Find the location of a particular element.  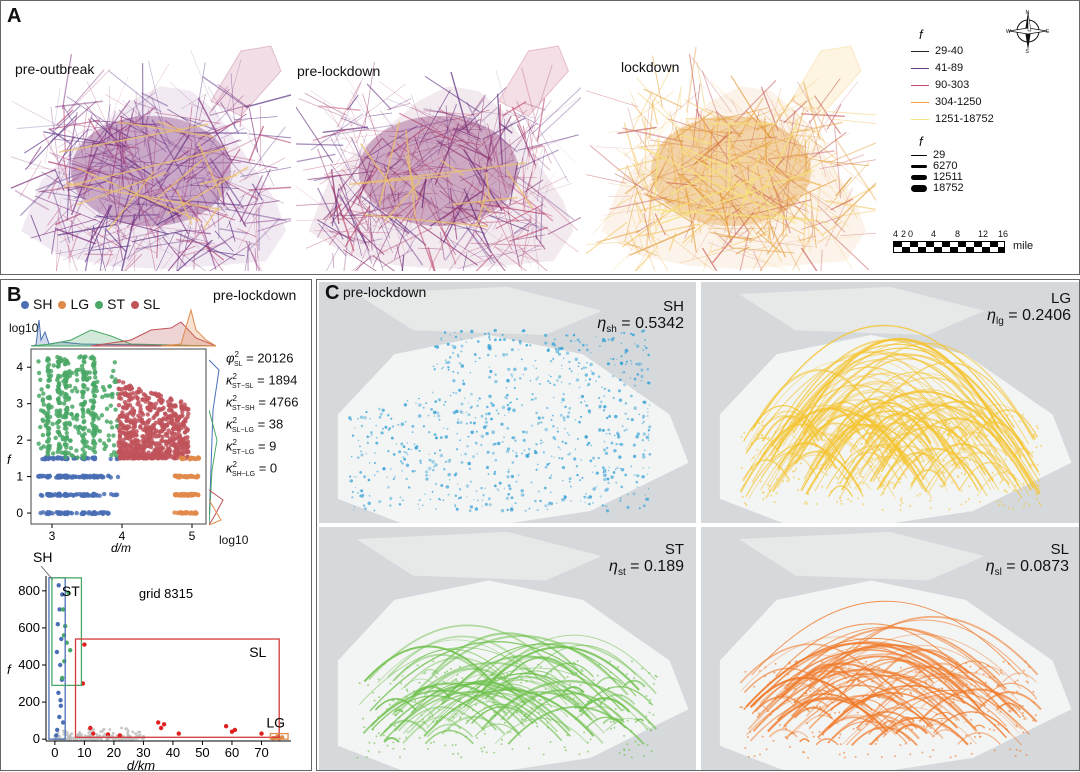

map-title-pre-outbreak: pre-outbreak is located at coordinates (54, 69).